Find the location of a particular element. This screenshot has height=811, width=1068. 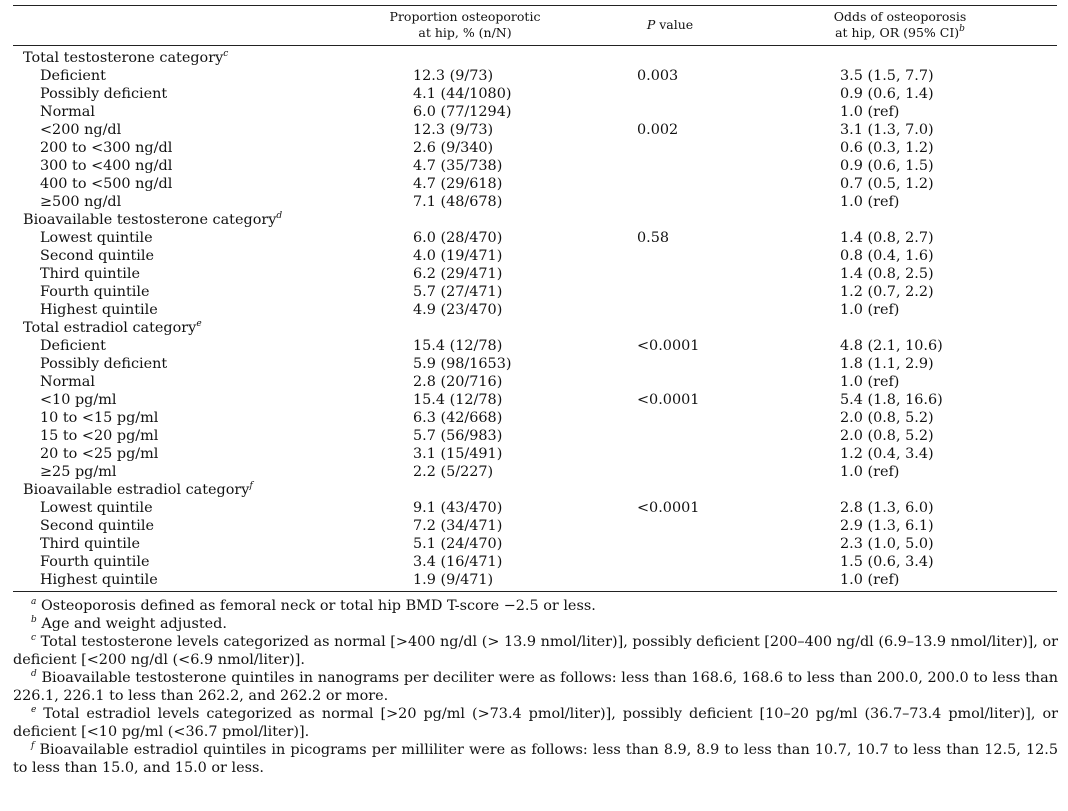

row-label-text: 15 to <20 pg/ml is located at coordinates (99, 436).